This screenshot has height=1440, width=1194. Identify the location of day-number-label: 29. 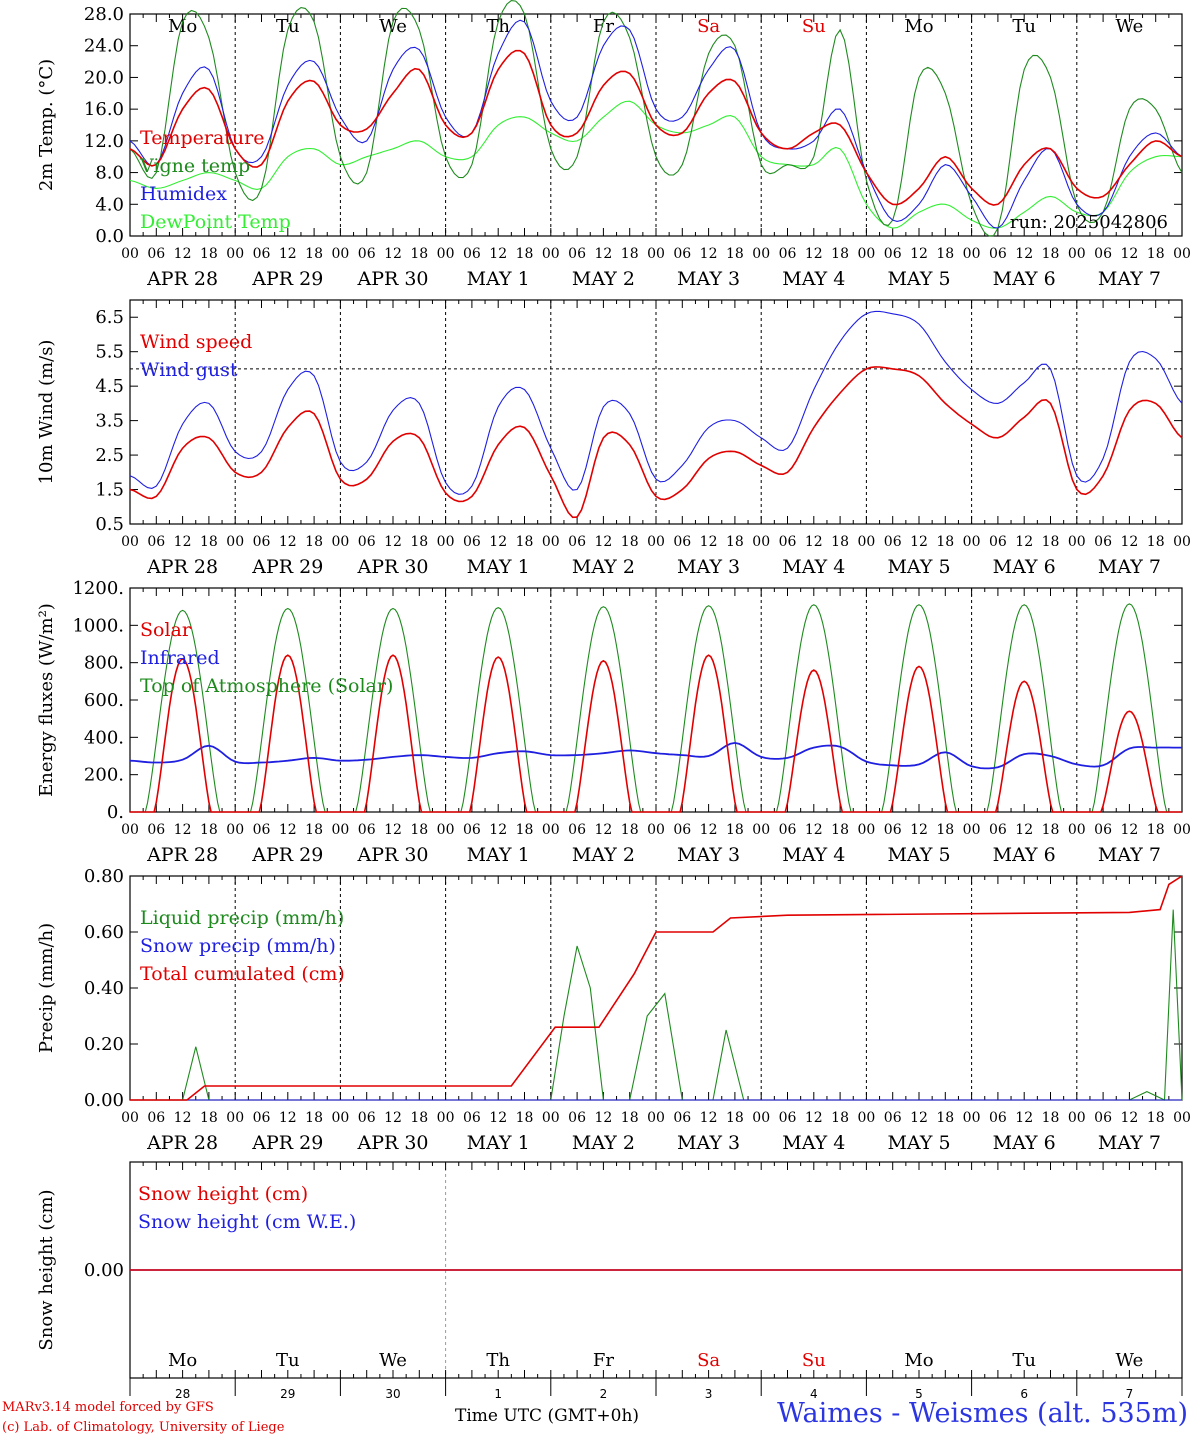
(287, 1393).